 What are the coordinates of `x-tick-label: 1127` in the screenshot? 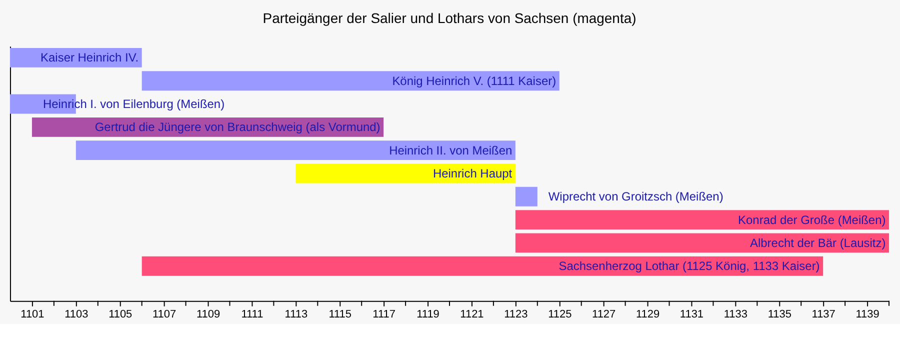 It's located at (604, 314).